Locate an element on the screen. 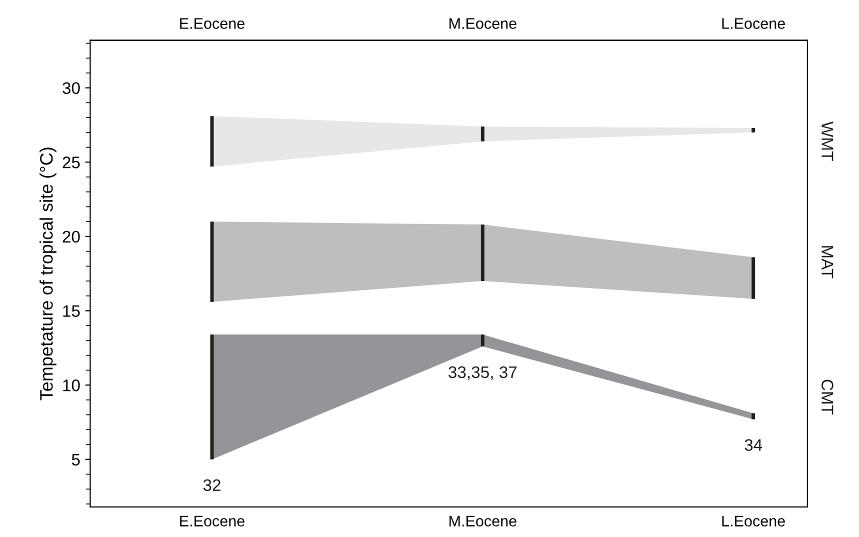 This screenshot has height=537, width=859. category-label: M.Eocene is located at coordinates (483, 23).